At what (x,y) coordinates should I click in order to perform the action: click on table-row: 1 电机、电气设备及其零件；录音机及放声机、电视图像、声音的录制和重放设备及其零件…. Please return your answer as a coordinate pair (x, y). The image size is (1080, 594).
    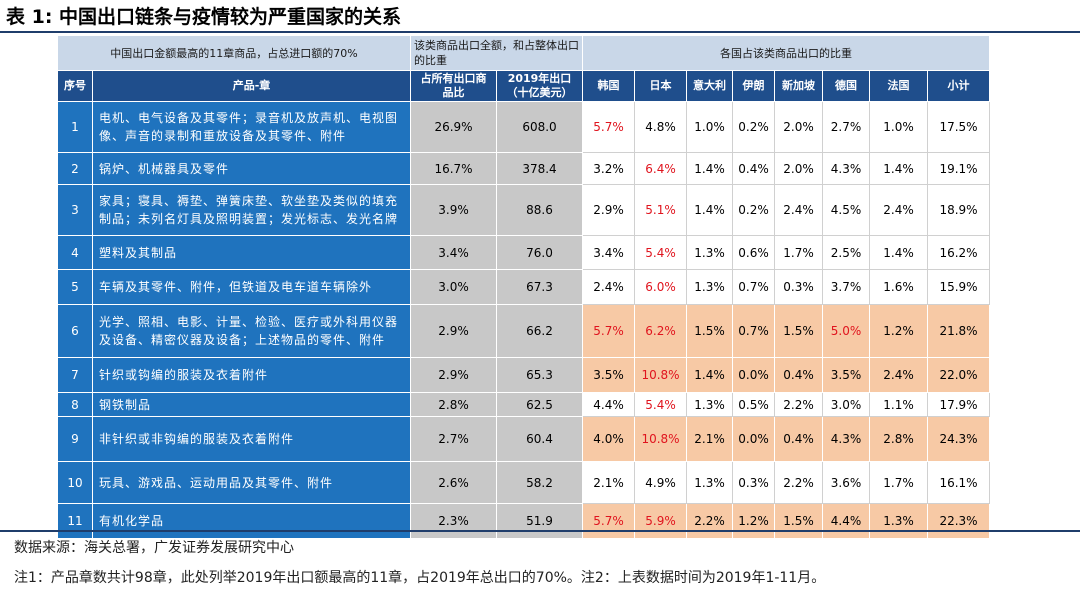
    Looking at the image, I should click on (523, 127).